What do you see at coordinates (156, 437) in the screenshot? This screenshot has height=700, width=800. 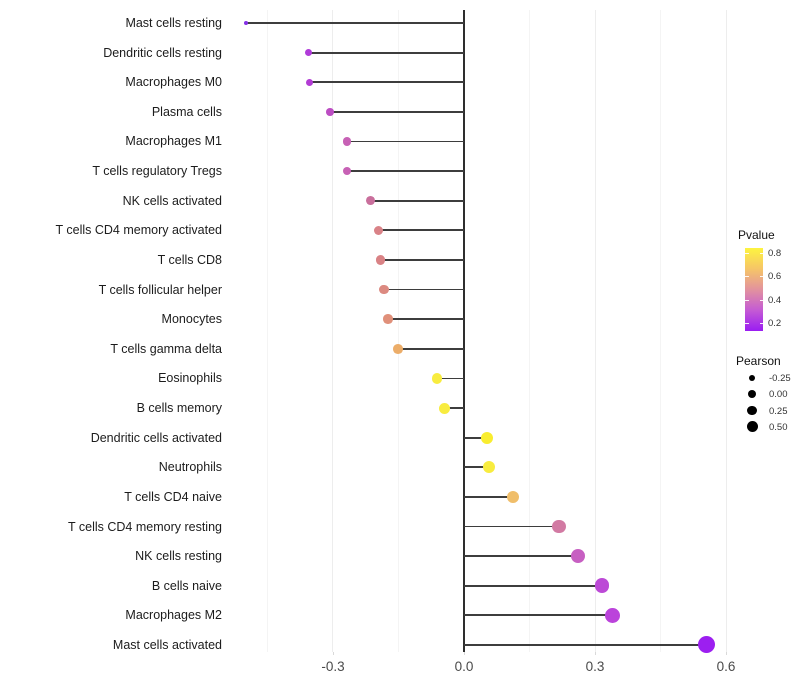 I see `category-label: Dendritic cells activated` at bounding box center [156, 437].